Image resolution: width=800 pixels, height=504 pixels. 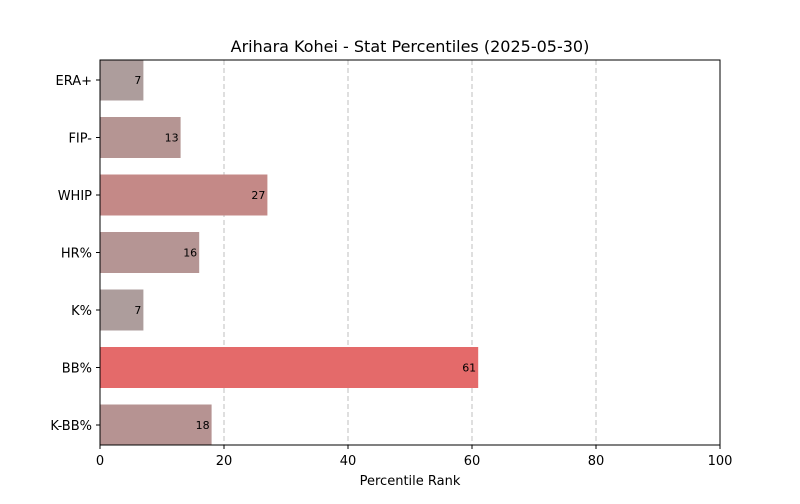 What do you see at coordinates (75, 196) in the screenshot?
I see `y-tick-label: WHIP` at bounding box center [75, 196].